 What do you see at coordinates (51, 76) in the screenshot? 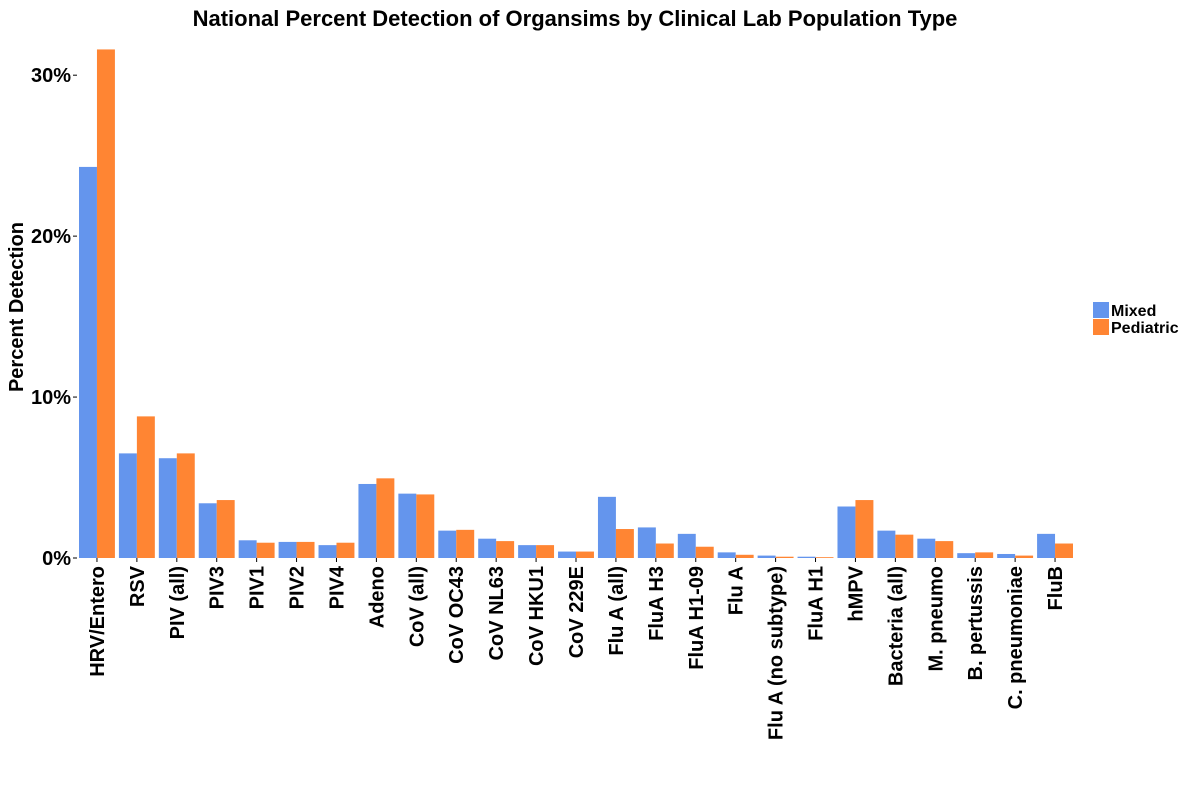
I see `y-tick-label: 30%` at bounding box center [51, 76].